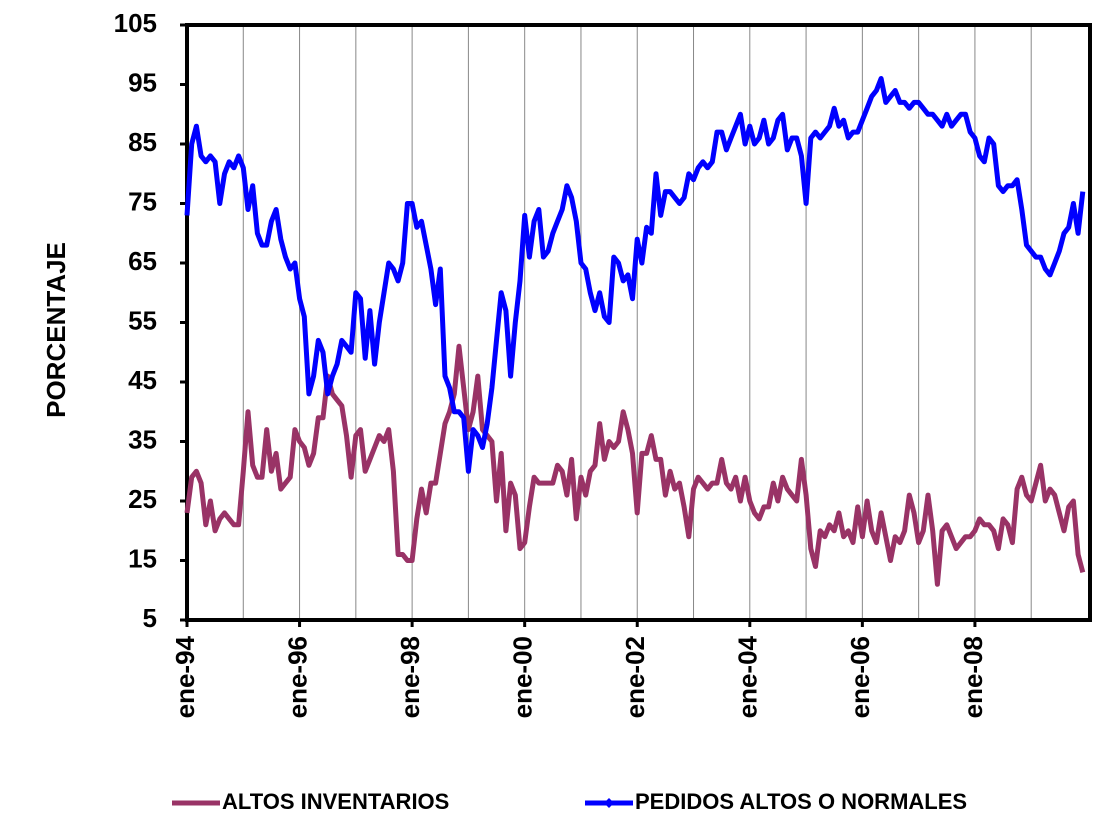 The width and height of the screenshot is (1093, 818). What do you see at coordinates (142, 142) in the screenshot?
I see `y-tick-label: 85` at bounding box center [142, 142].